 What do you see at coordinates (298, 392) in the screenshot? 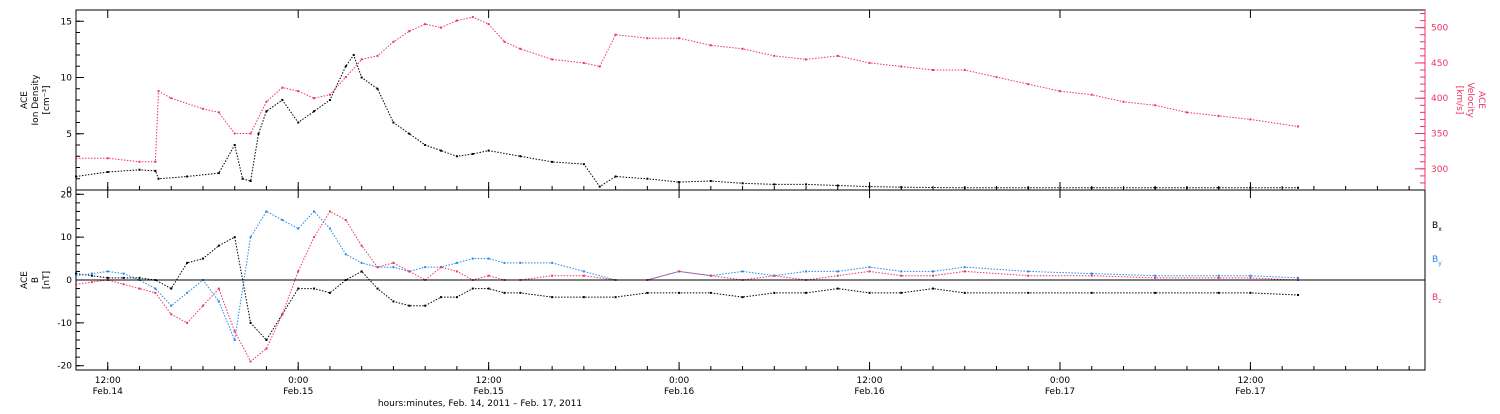
I see `x-tick-date: Feb.15` at bounding box center [298, 392].